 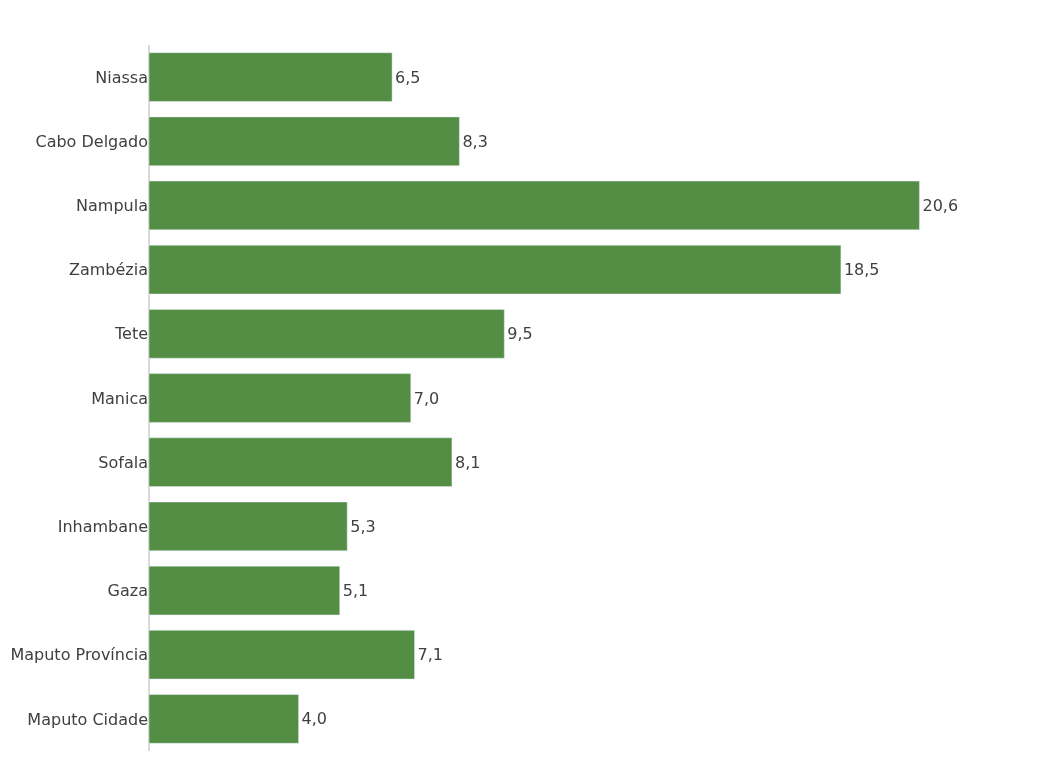 I want to click on y-tick-label: Maputo Província, so click(x=79, y=655).